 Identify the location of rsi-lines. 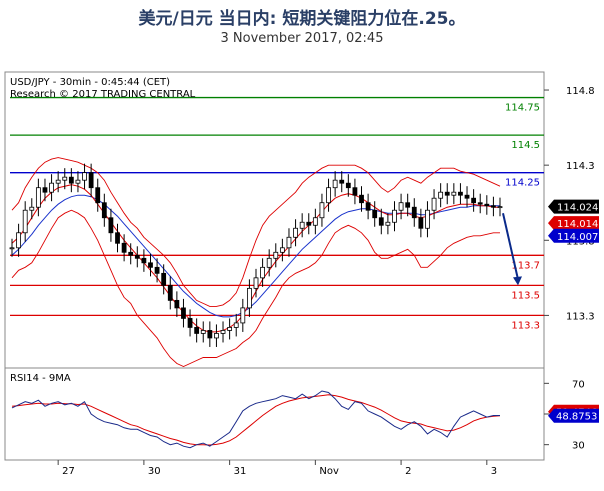
(256, 419).